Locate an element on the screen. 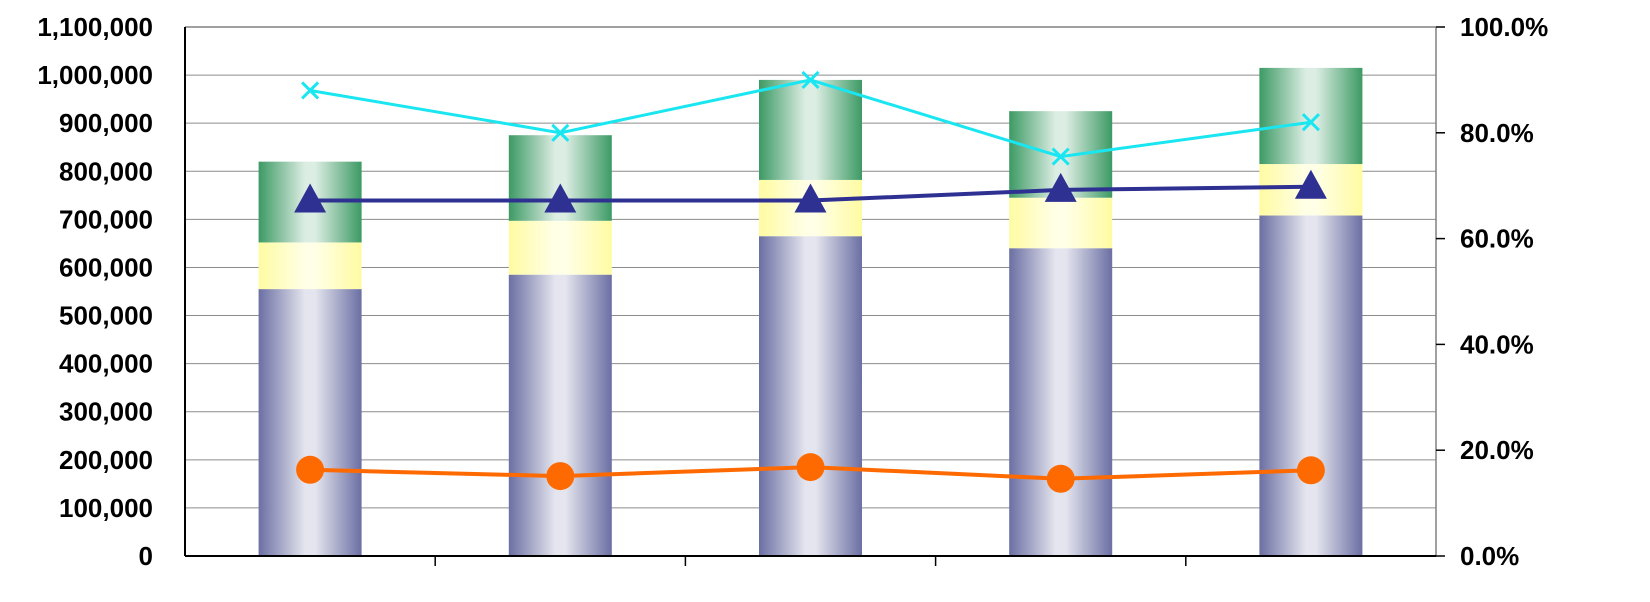  right-axis-tick-label: 40.0% is located at coordinates (1497, 344).